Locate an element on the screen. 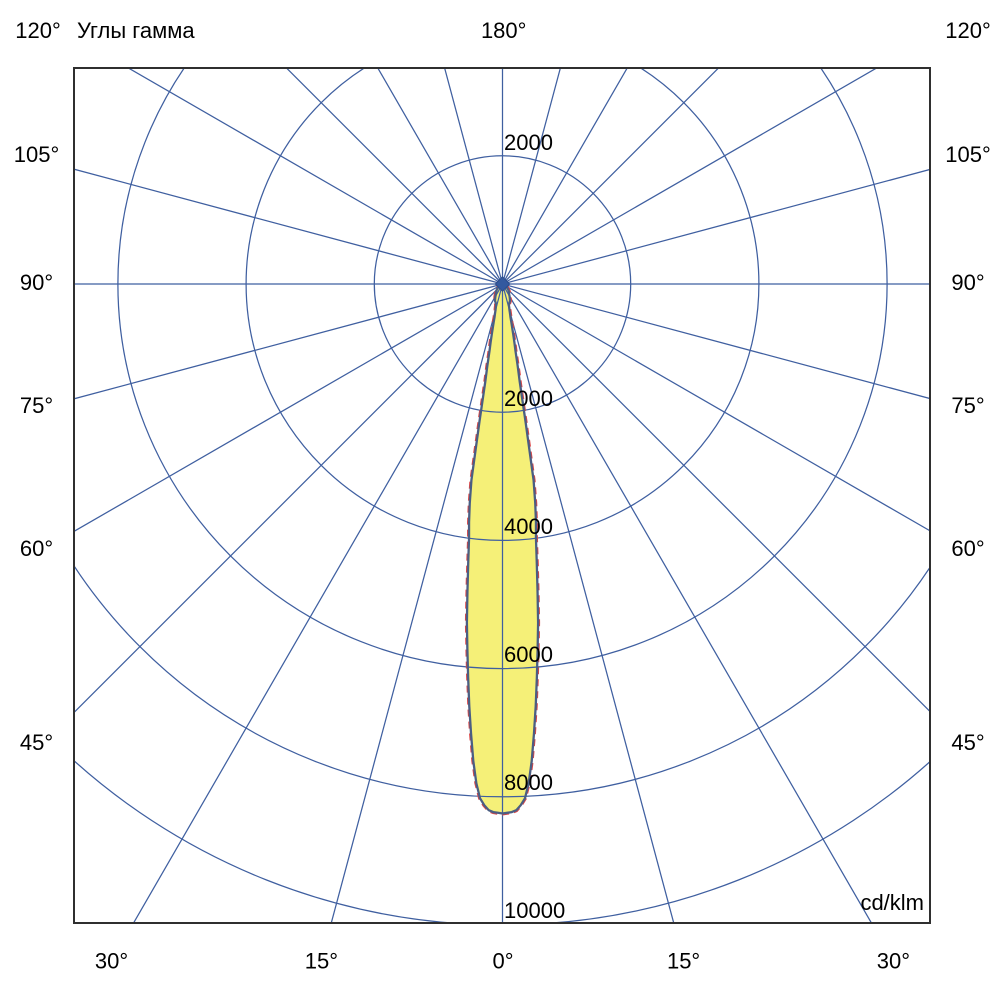  svg-text: 0° is located at coordinates (502, 961).